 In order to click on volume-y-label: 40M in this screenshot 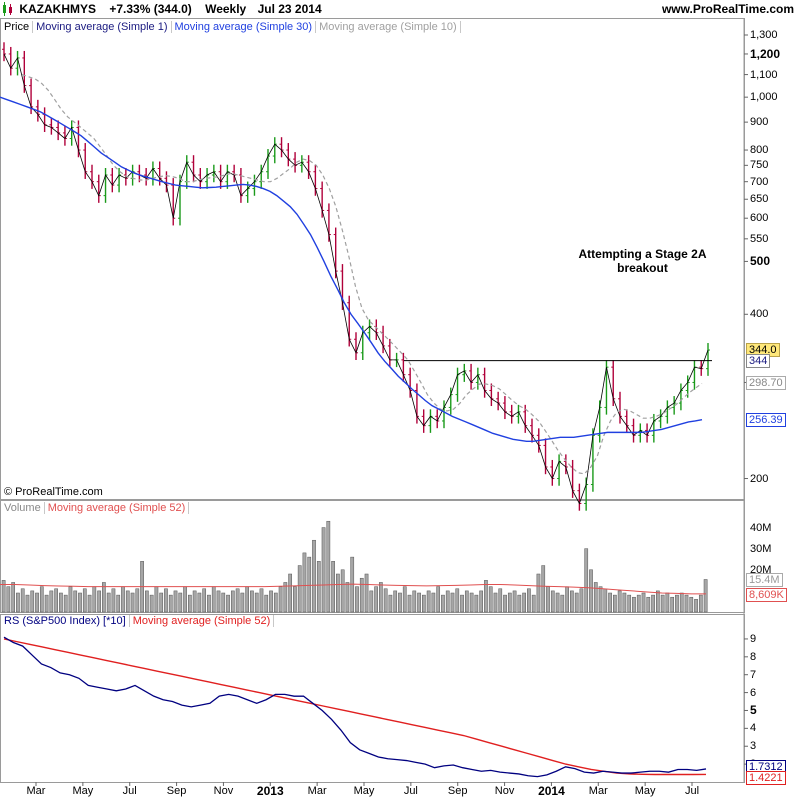, I will do `click(761, 527)`.